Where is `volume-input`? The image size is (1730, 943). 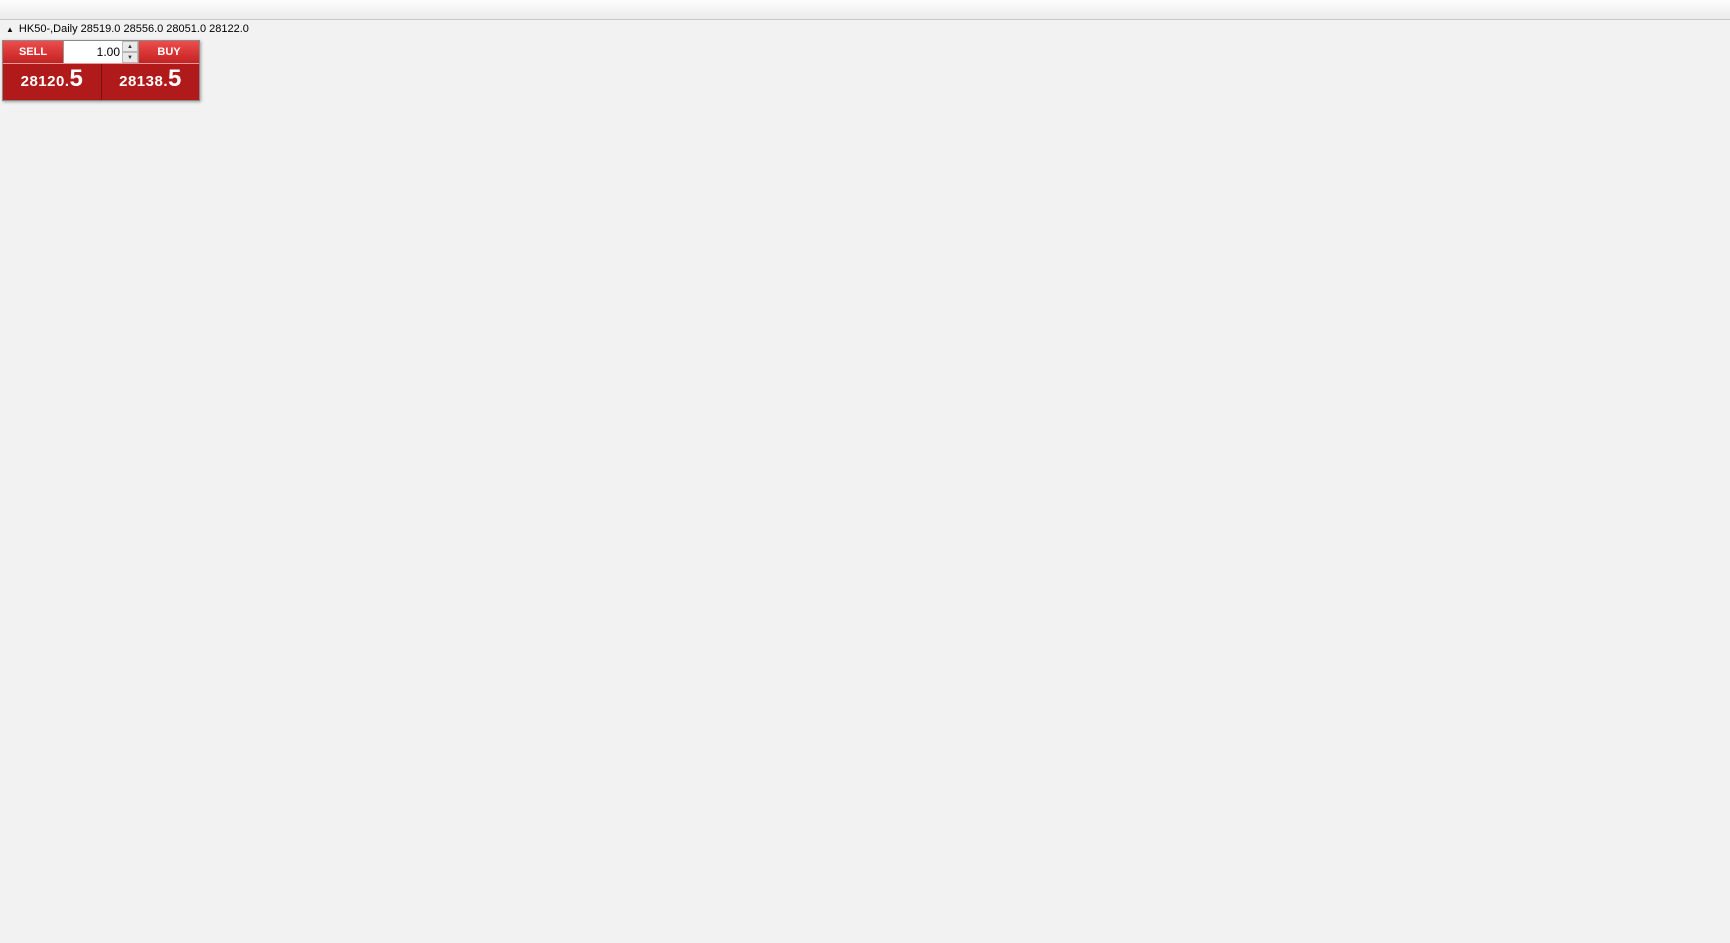
volume-input is located at coordinates (93, 52).